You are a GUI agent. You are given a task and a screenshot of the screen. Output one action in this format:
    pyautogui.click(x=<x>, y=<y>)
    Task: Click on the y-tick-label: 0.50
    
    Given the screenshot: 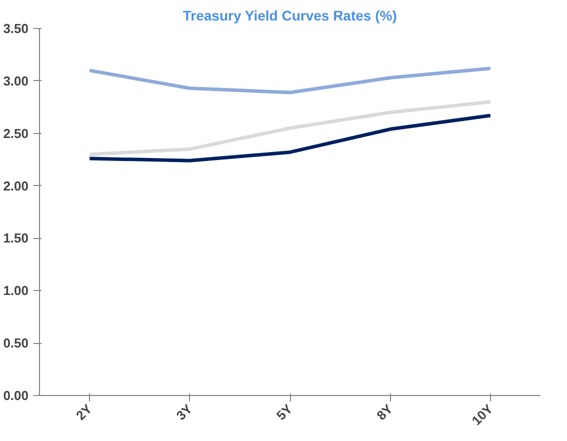 What is the action you would take?
    pyautogui.click(x=16, y=343)
    